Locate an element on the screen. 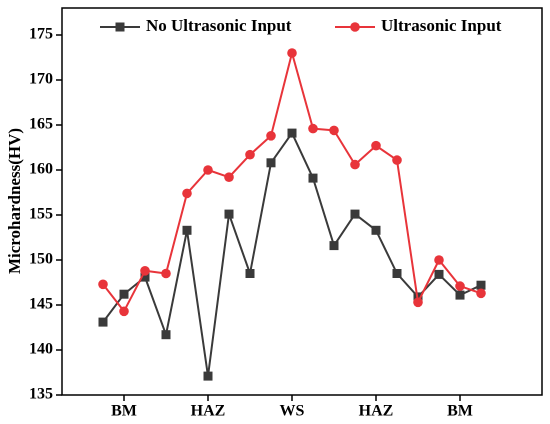 Image resolution: width=550 pixels, height=424 pixels. y-tick-label: 155 is located at coordinates (41, 214).